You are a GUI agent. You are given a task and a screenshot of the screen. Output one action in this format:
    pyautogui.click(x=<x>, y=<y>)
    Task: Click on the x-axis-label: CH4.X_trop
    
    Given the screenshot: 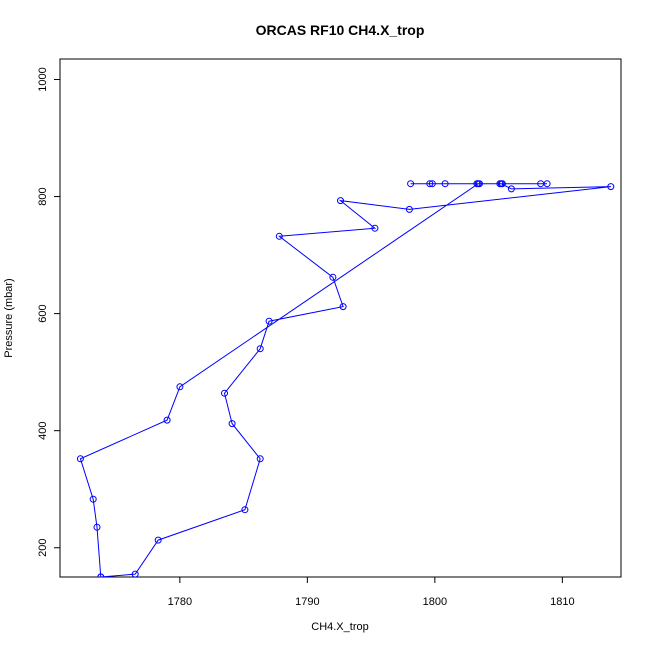 What is the action you would take?
    pyautogui.click(x=339, y=627)
    